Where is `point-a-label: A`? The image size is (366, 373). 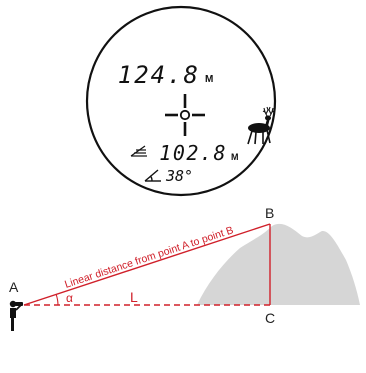 point-a-label: A is located at coordinates (14, 287).